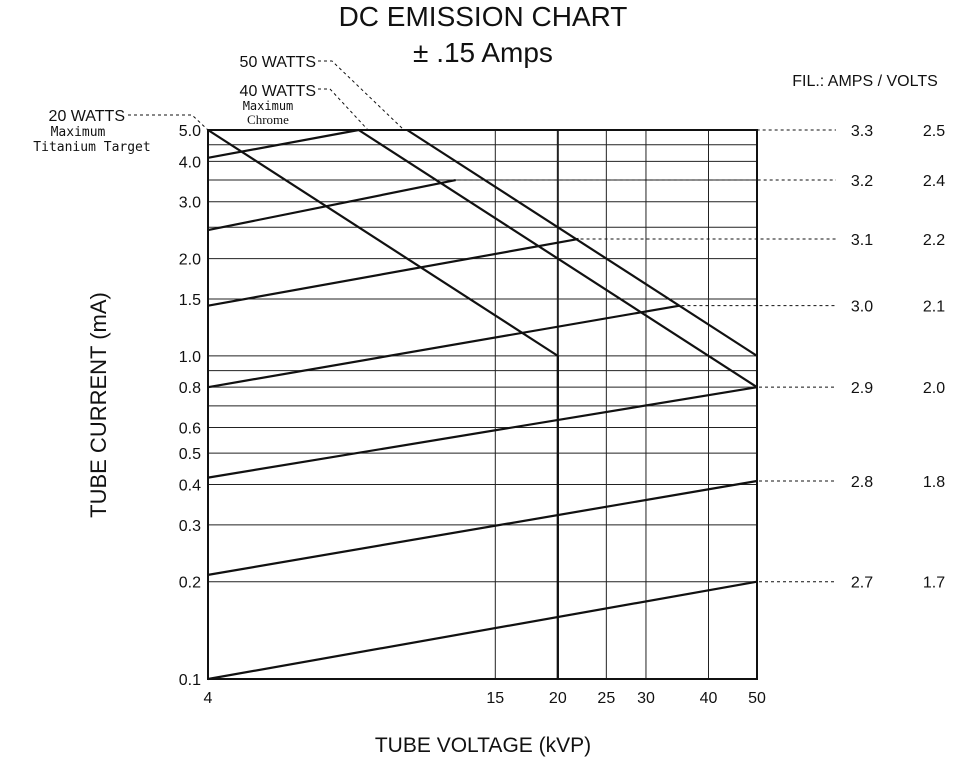  What do you see at coordinates (190, 583) in the screenshot?
I see `y-tick-label: 0.2` at bounding box center [190, 583].